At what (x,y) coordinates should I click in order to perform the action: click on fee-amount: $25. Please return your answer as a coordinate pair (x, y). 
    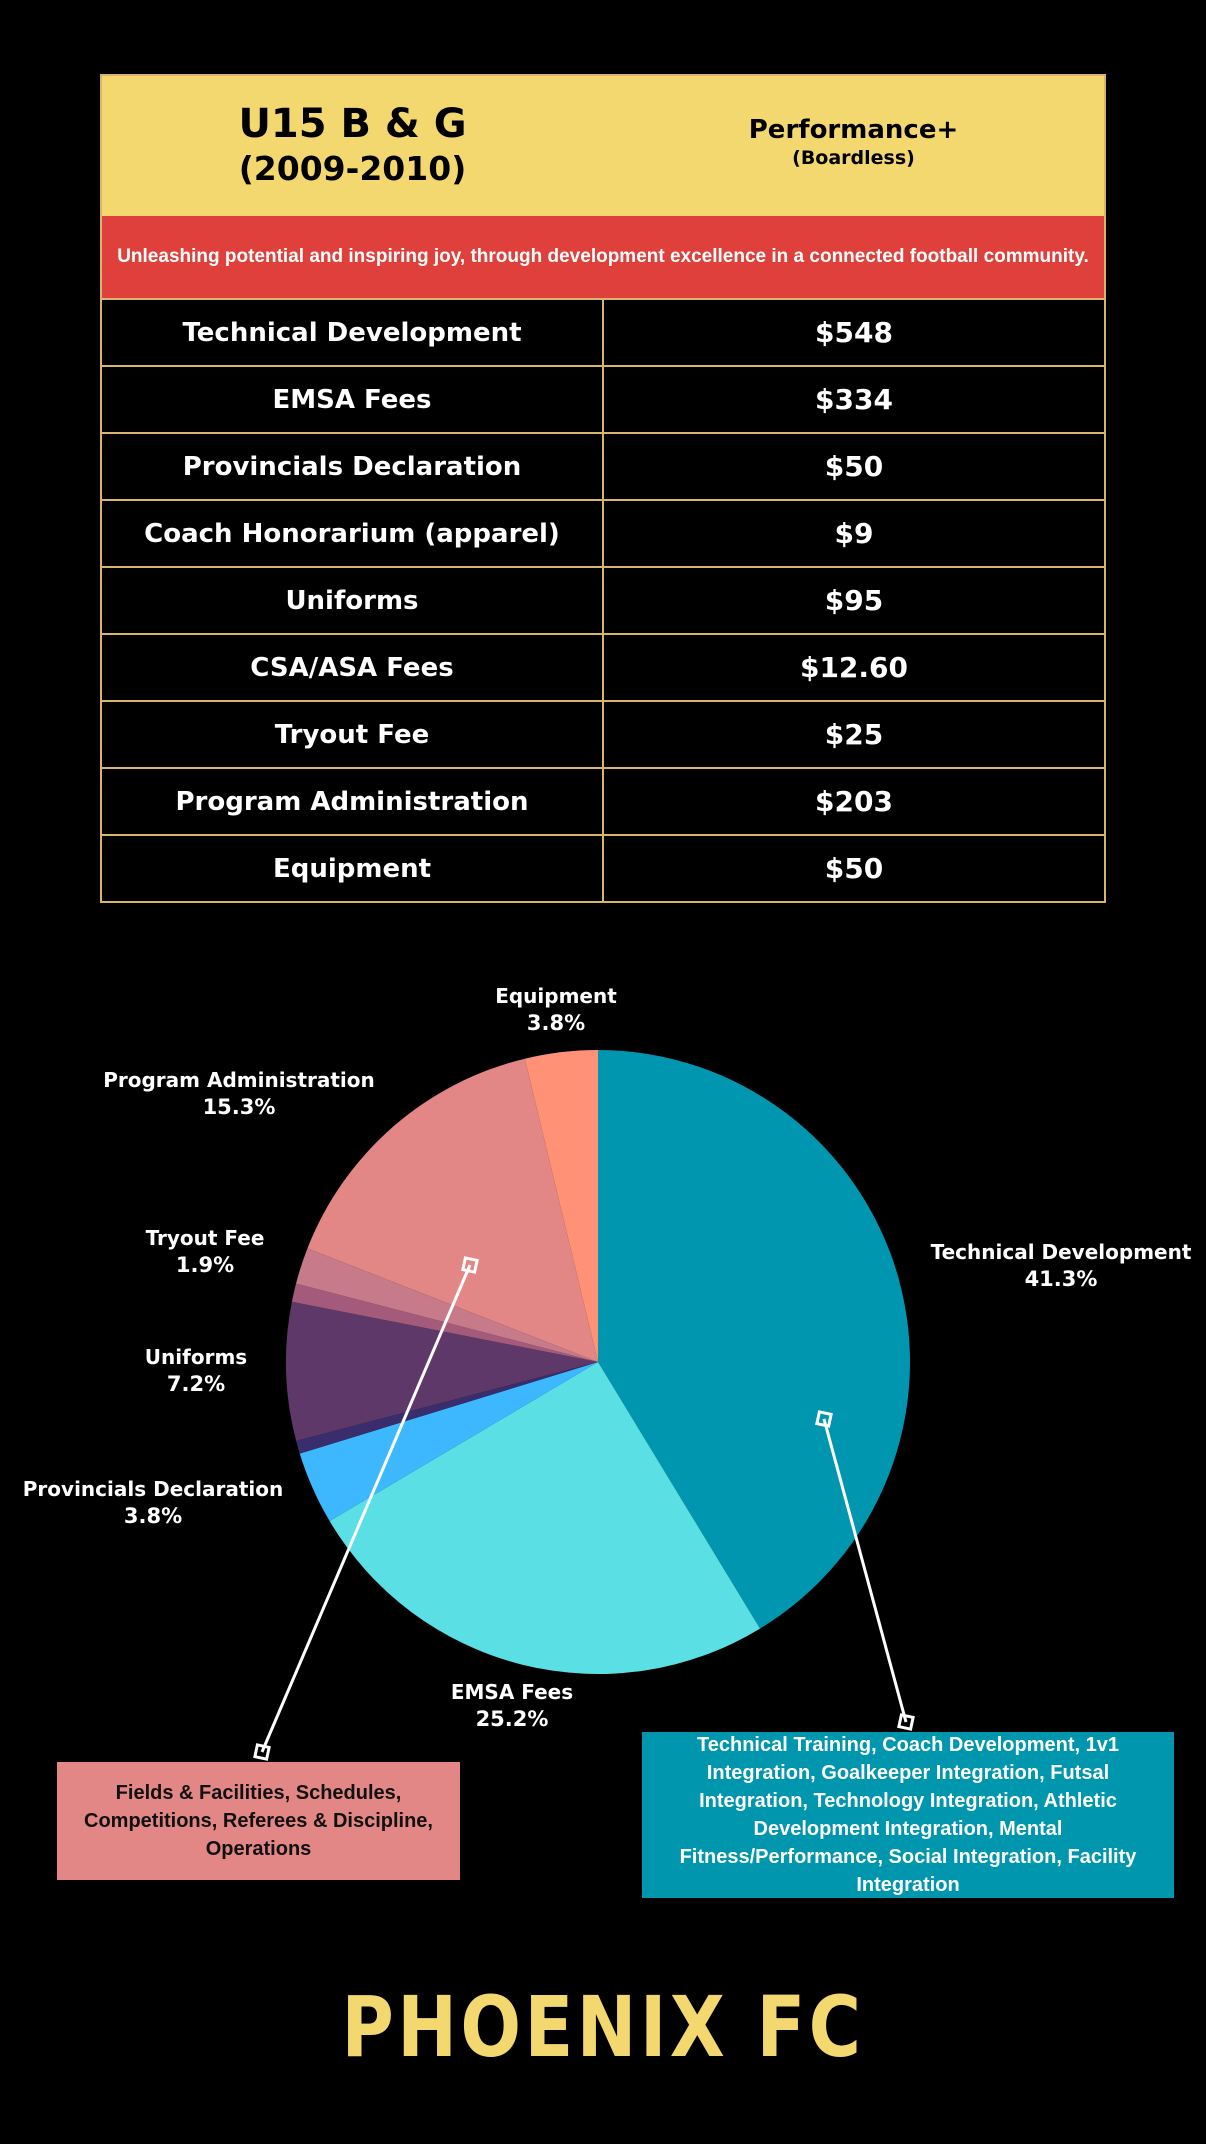
    Looking at the image, I should click on (853, 734).